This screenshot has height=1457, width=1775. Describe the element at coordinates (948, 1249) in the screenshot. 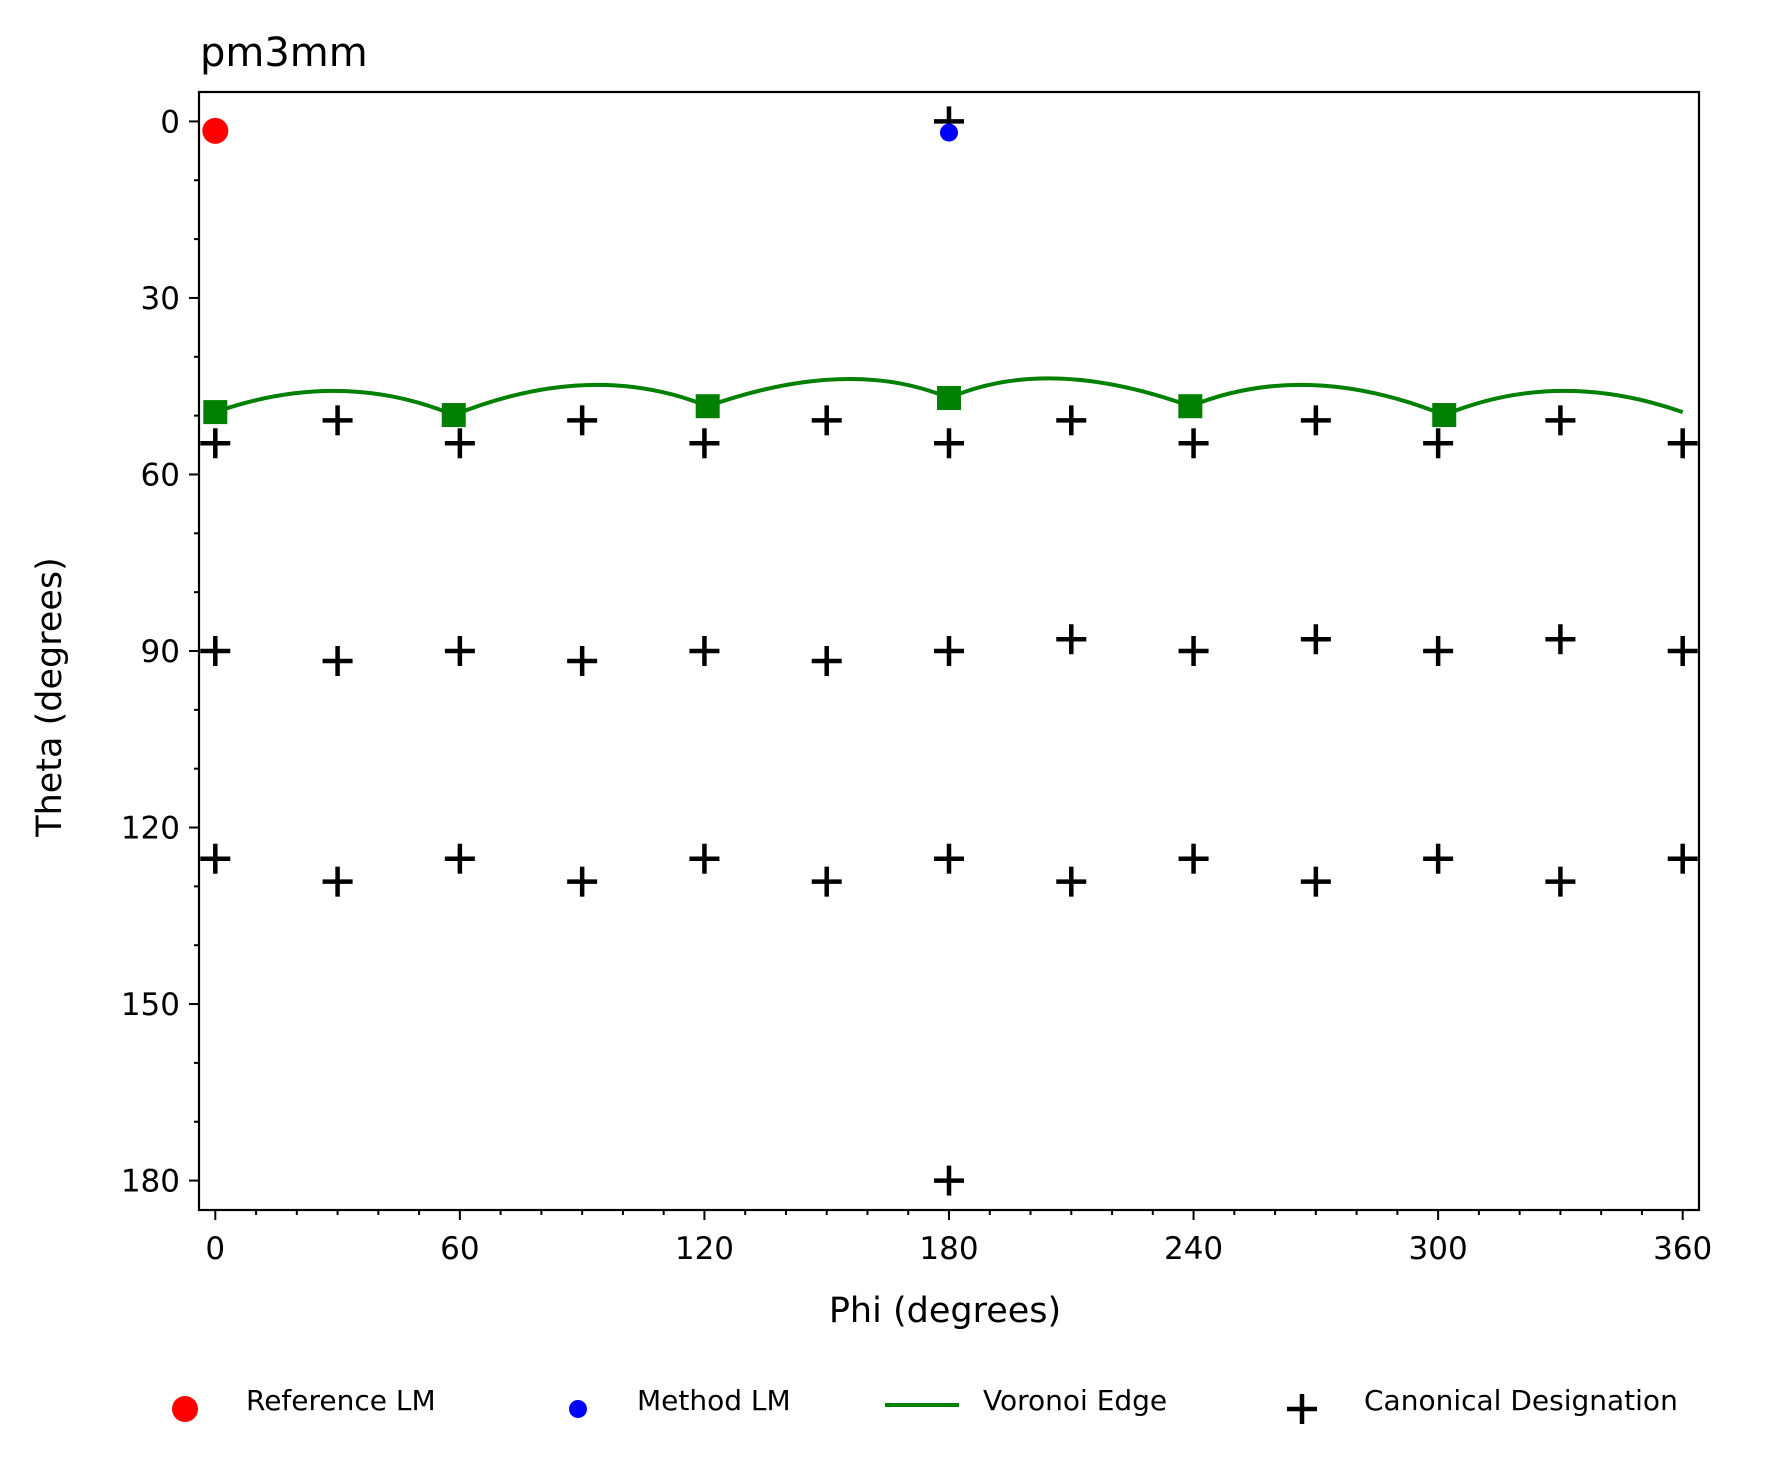

I see `x-tick-label: 180` at that location.